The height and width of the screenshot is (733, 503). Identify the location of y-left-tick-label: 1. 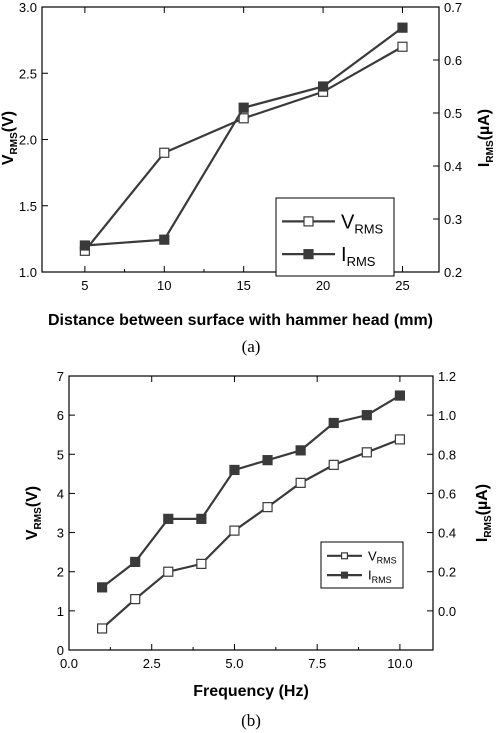
(60, 611).